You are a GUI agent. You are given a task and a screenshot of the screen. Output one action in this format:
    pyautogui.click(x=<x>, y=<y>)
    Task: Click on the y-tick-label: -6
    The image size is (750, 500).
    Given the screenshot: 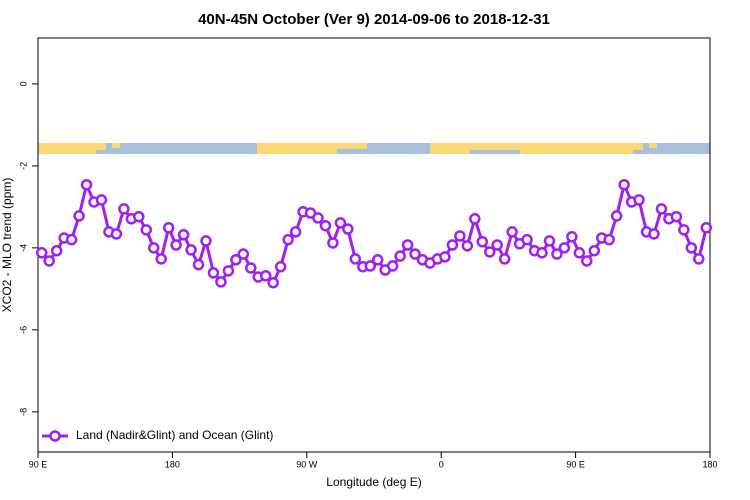 What is the action you would take?
    pyautogui.click(x=23, y=330)
    